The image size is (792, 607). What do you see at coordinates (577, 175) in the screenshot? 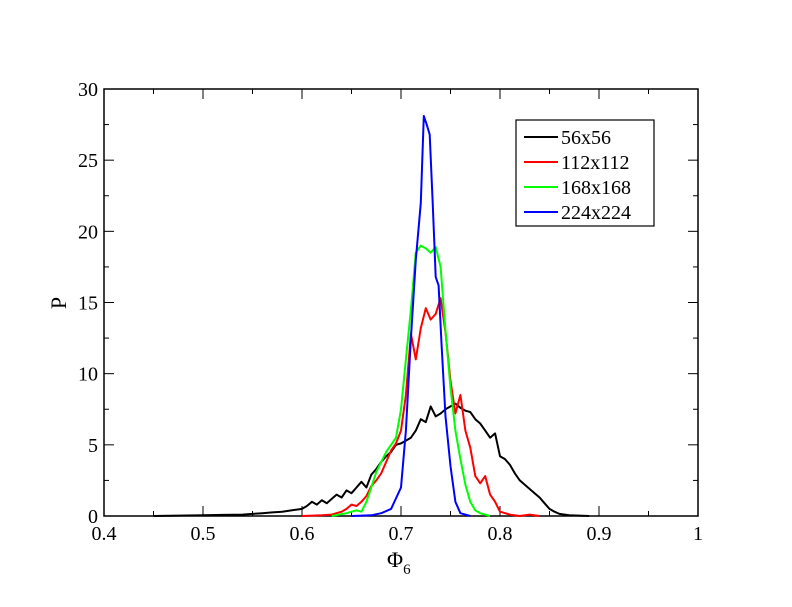
I see `legend-items: 56x56 112x112 168x168 224x224` at bounding box center [577, 175].